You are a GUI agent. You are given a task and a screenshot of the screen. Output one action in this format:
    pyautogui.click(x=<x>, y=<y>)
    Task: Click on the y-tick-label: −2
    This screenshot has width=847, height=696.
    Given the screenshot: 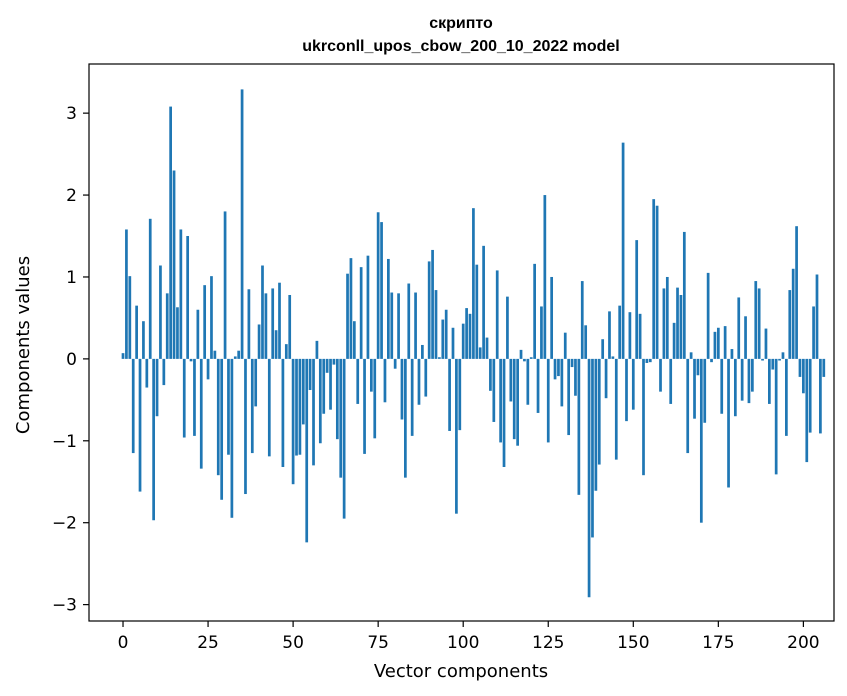 What is the action you would take?
    pyautogui.click(x=64, y=524)
    